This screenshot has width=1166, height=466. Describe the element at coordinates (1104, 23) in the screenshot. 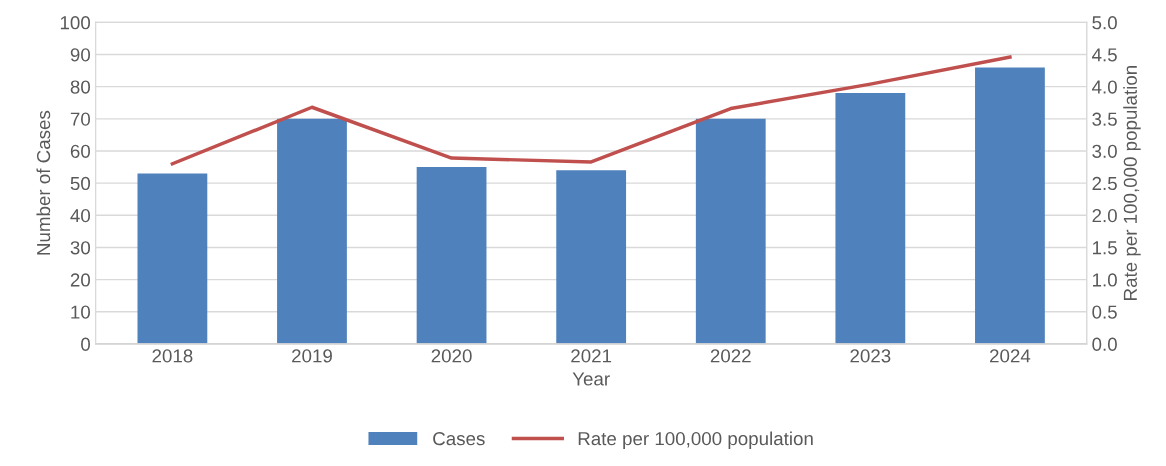

I see `y2-tick-label: 5.0` at that location.